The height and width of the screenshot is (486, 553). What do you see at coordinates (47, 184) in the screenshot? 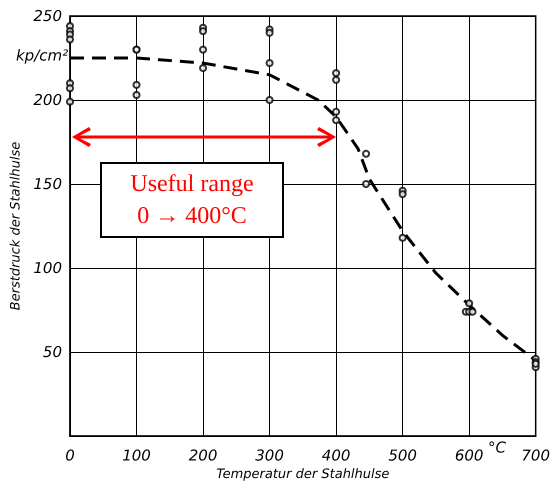
I see `y-tick-label: 150` at bounding box center [47, 184].